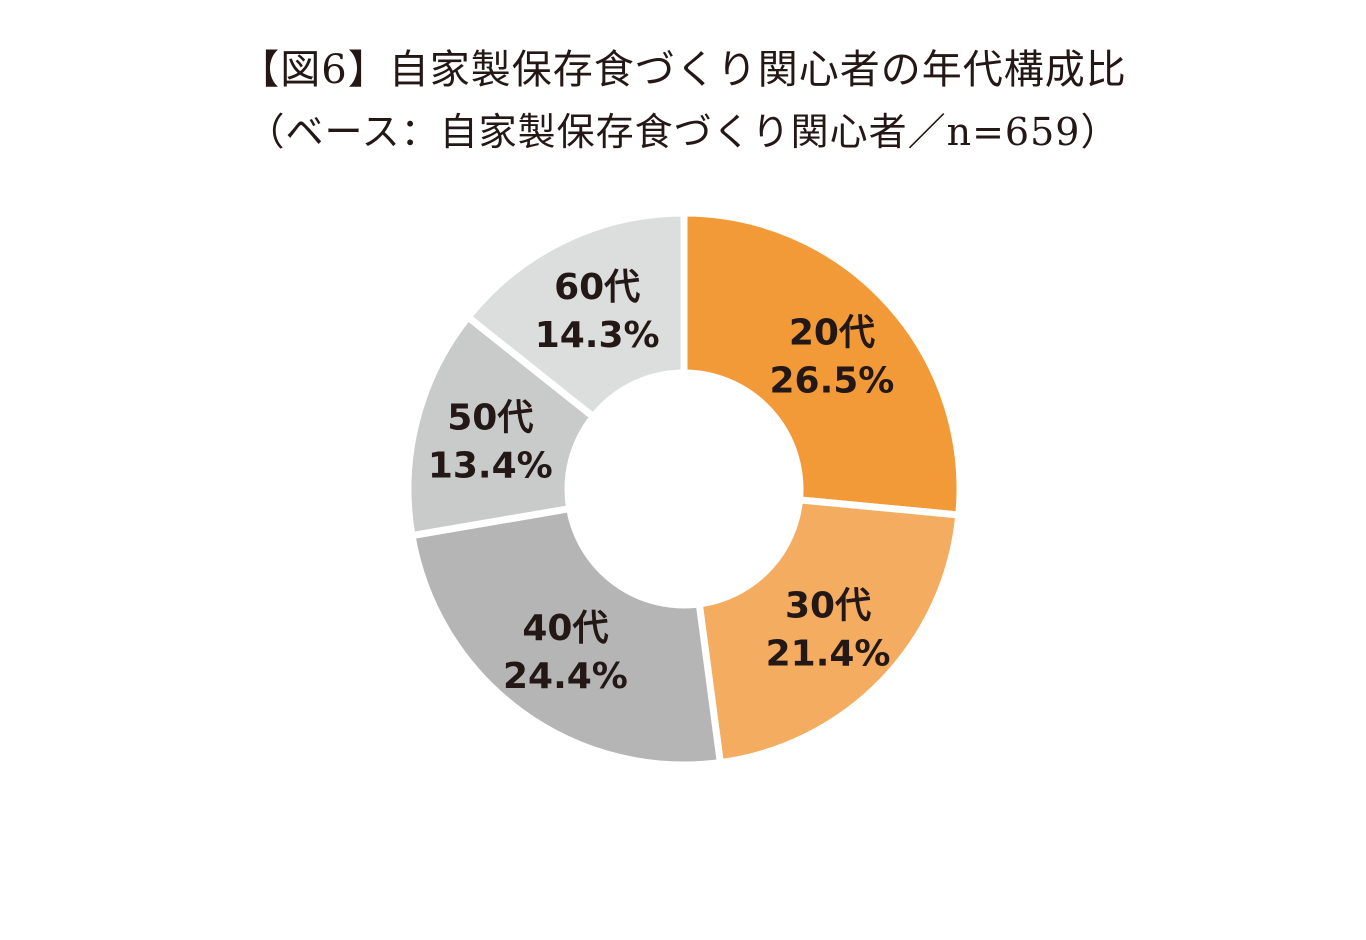 The image size is (1366, 940). I want to click on slice-value-label: 21.4%, so click(828, 654).